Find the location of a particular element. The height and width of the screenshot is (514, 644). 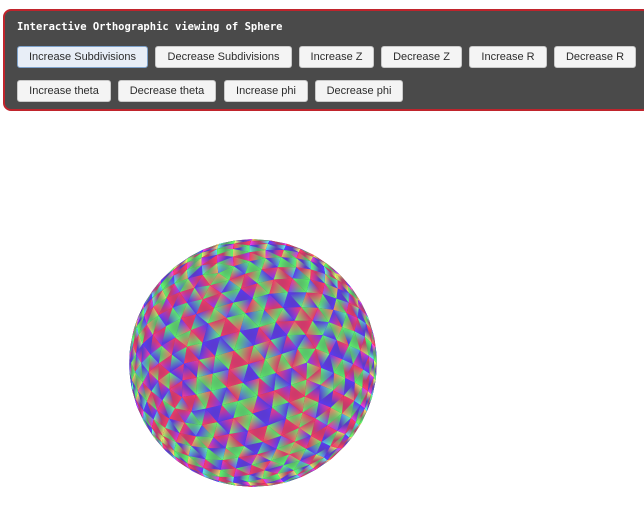

decrease-subdivisions-button: Decrease Subdivisions is located at coordinates (223, 57).